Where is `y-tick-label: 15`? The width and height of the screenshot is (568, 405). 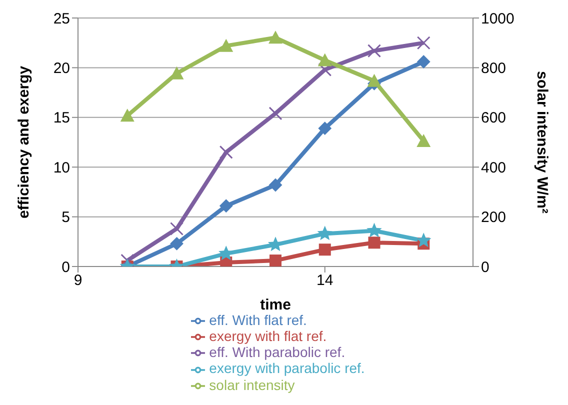
y-tick-label: 15 is located at coordinates (61, 118).